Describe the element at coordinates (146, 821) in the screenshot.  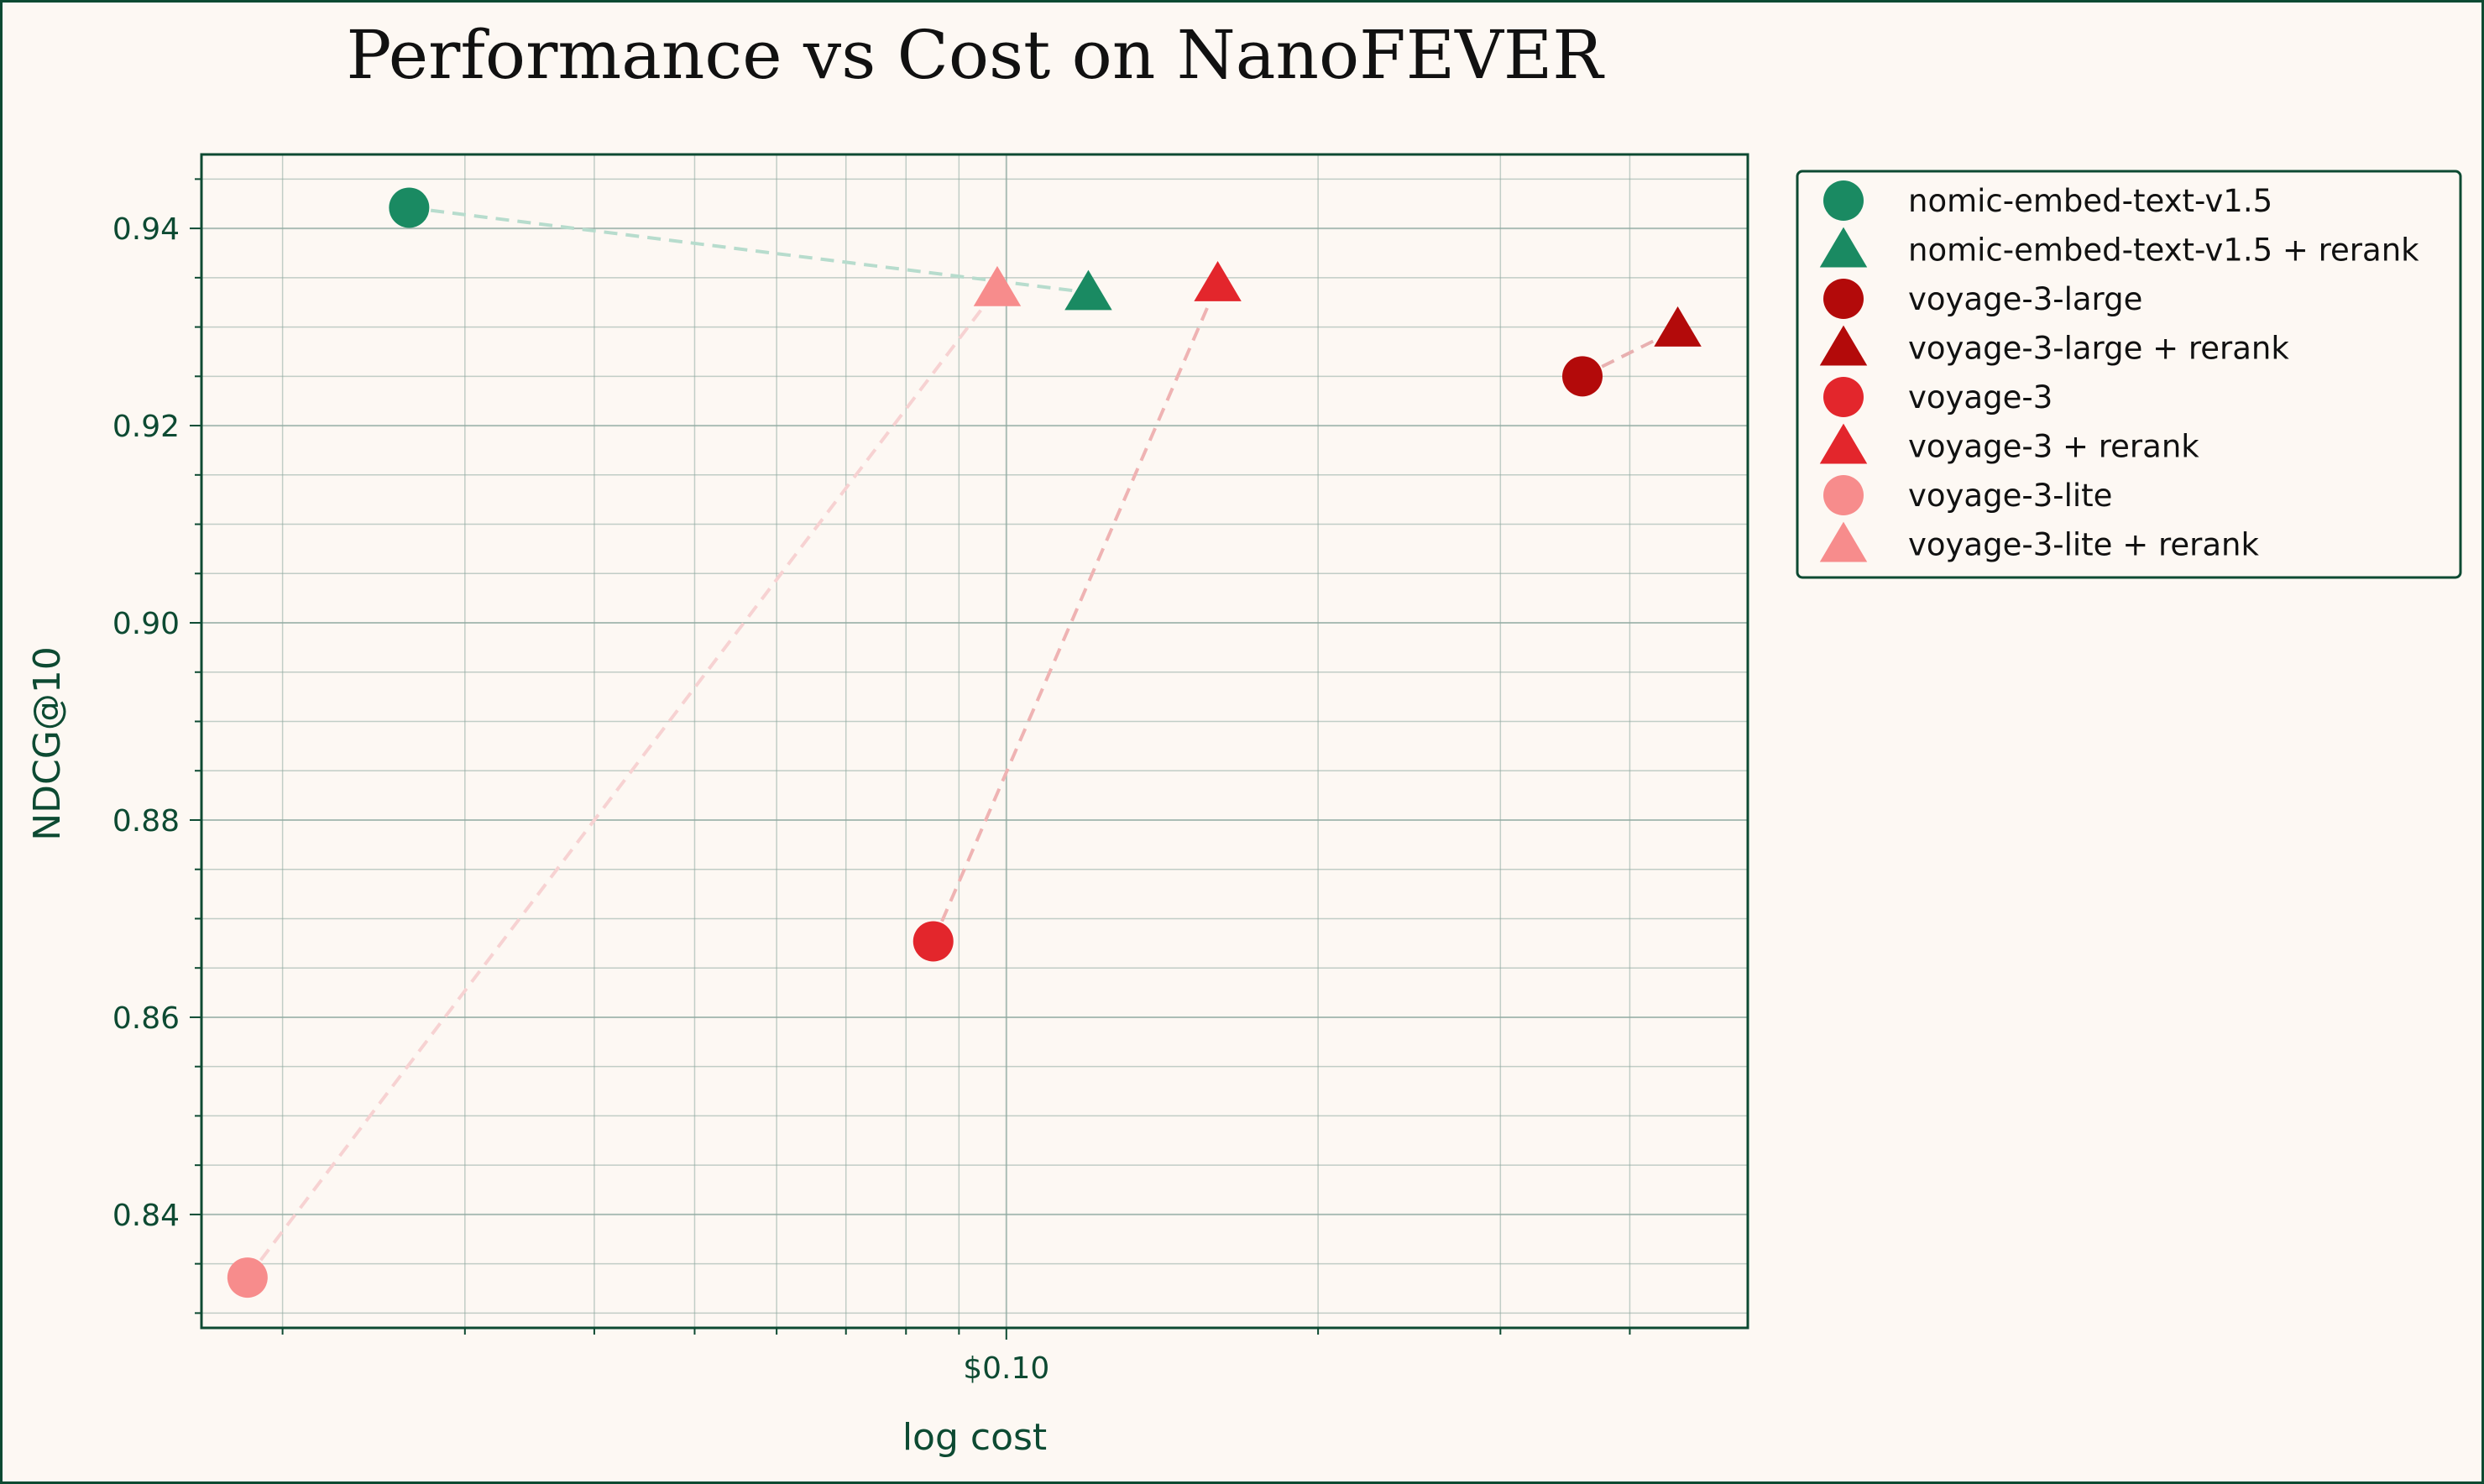
I see `y-tick-label: 0.88` at that location.